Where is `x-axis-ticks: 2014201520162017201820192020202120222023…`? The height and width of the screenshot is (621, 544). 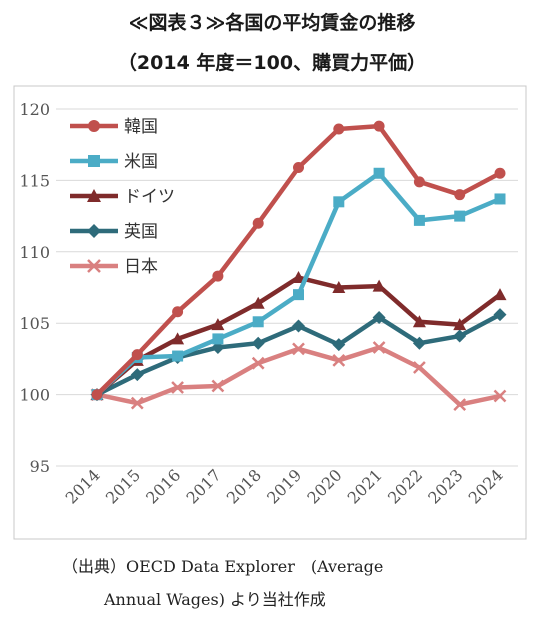
x-axis-ticks: 2014201520162017201820192020202120222023… is located at coordinates (284, 486).